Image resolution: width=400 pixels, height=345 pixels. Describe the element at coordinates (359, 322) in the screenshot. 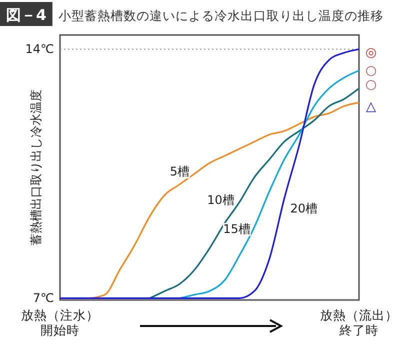

I see `x-tick-label: 放熱（流出）終了時` at that location.